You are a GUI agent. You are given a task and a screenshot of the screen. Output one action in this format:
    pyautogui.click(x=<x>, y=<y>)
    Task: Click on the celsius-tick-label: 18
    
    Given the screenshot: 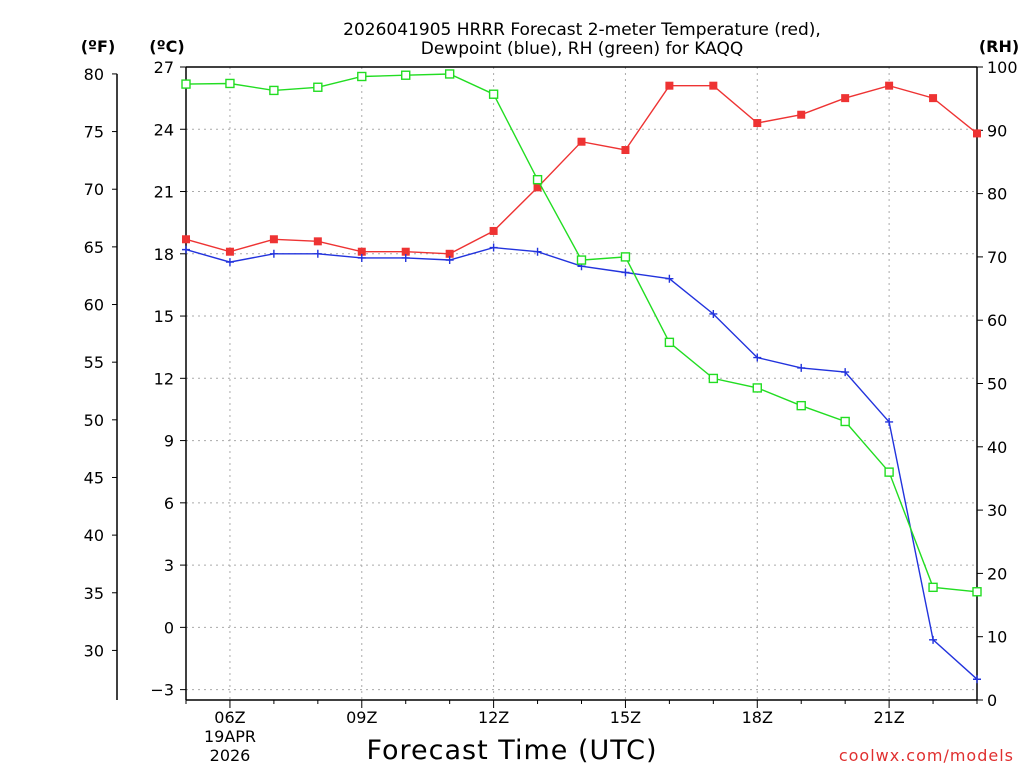 What is the action you would take?
    pyautogui.click(x=164, y=254)
    